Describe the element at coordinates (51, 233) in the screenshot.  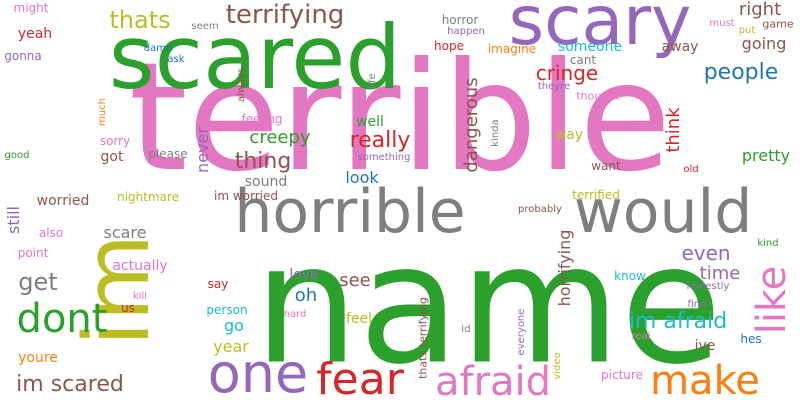
I see `word-also: also` at that location.